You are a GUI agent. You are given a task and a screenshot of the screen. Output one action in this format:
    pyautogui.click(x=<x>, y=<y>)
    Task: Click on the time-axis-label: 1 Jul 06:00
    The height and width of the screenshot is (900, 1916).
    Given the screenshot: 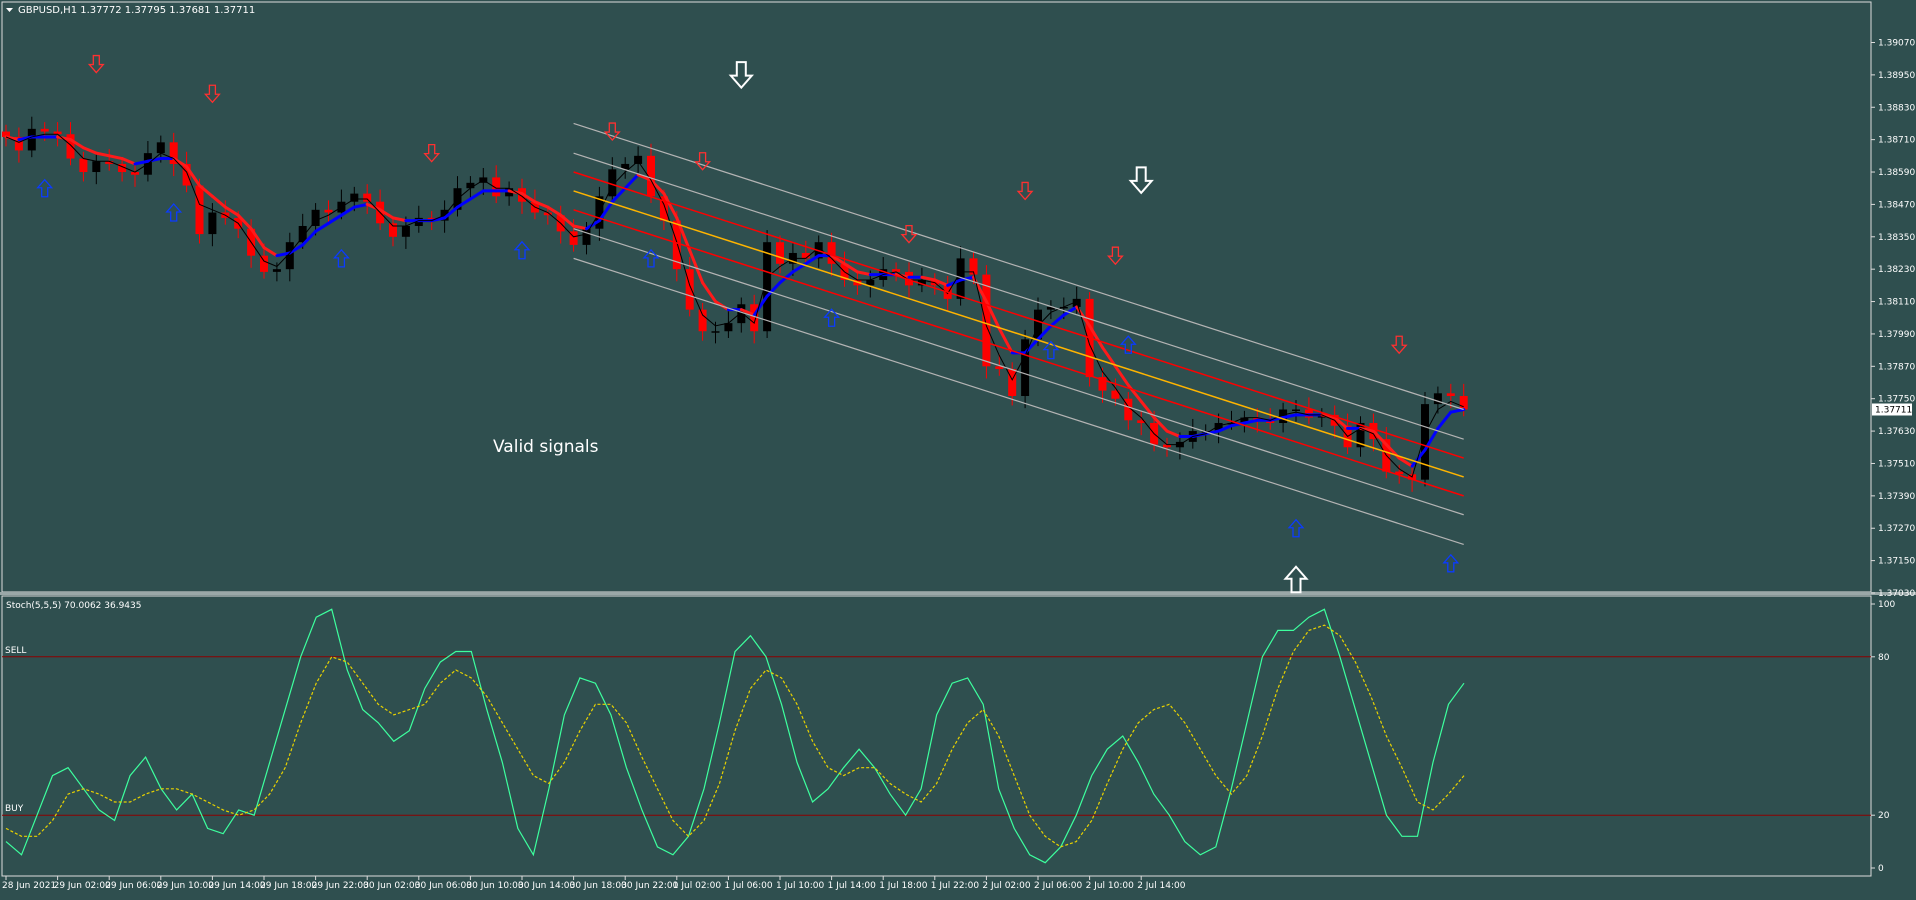 What is the action you would take?
    pyautogui.click(x=748, y=886)
    